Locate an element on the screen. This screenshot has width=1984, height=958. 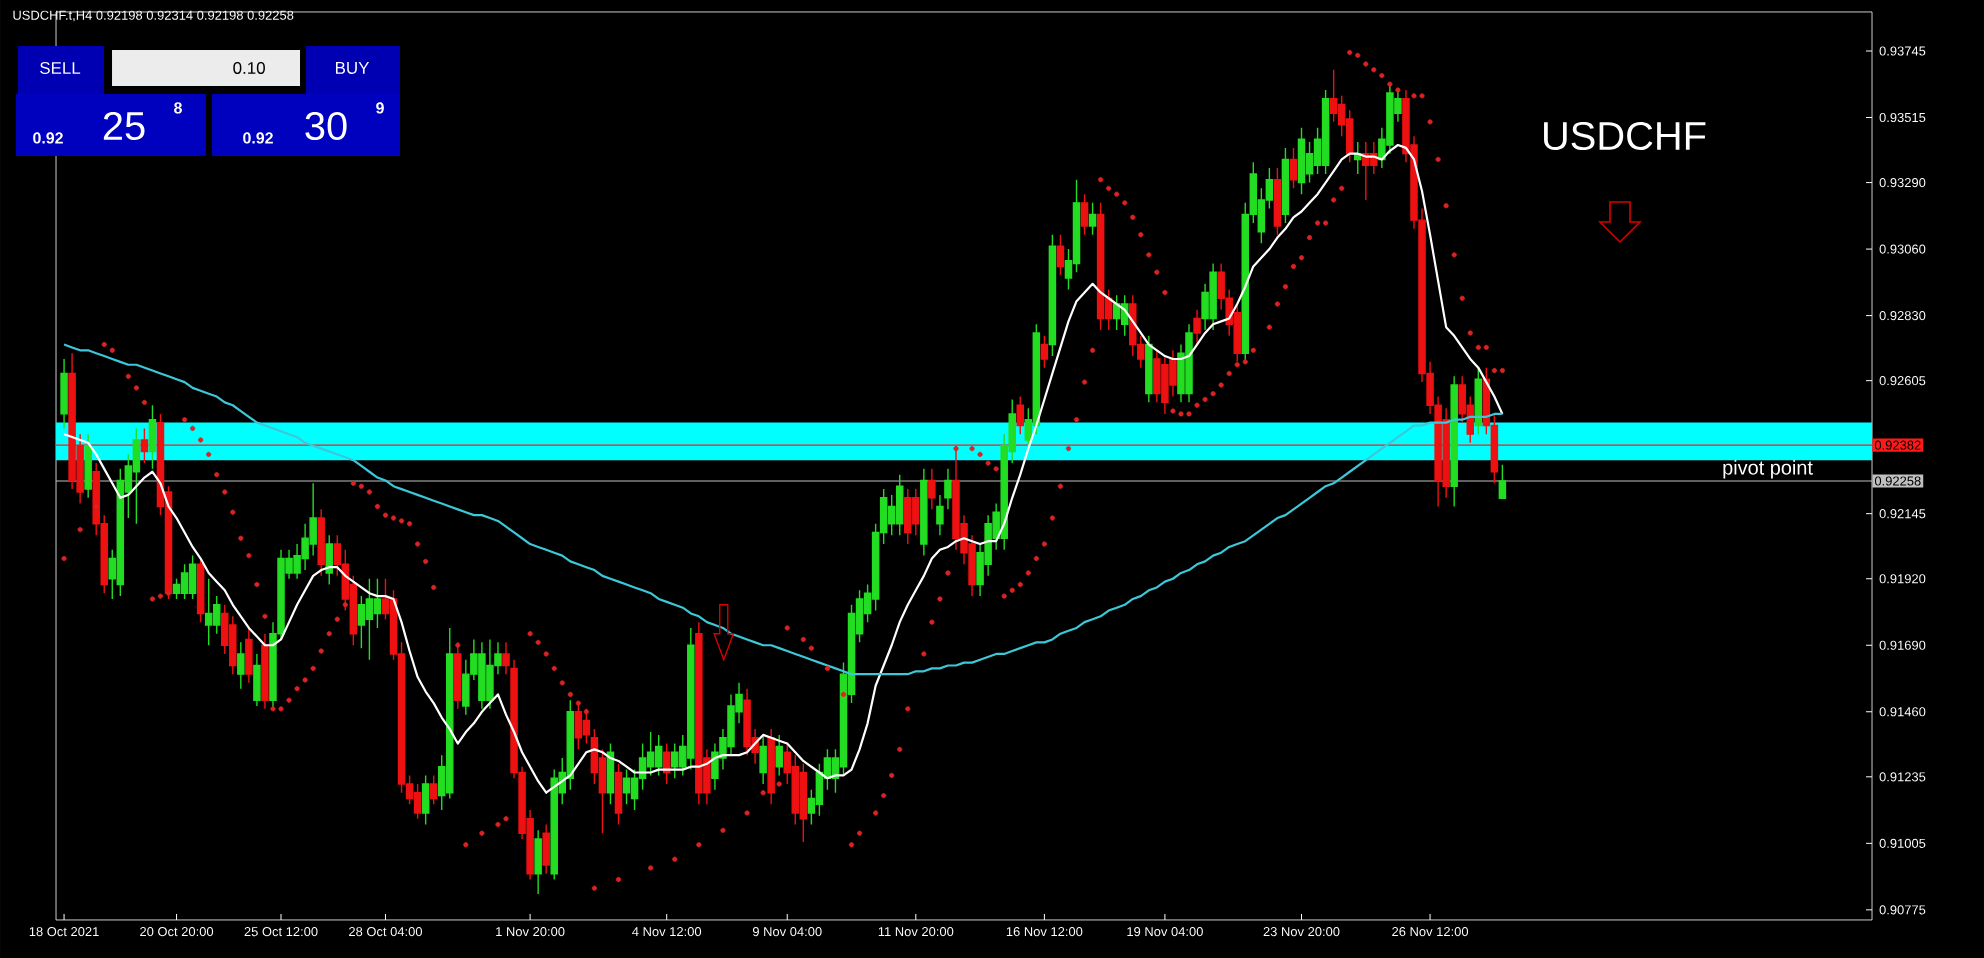
annotation: 0.10 is located at coordinates (249, 68).